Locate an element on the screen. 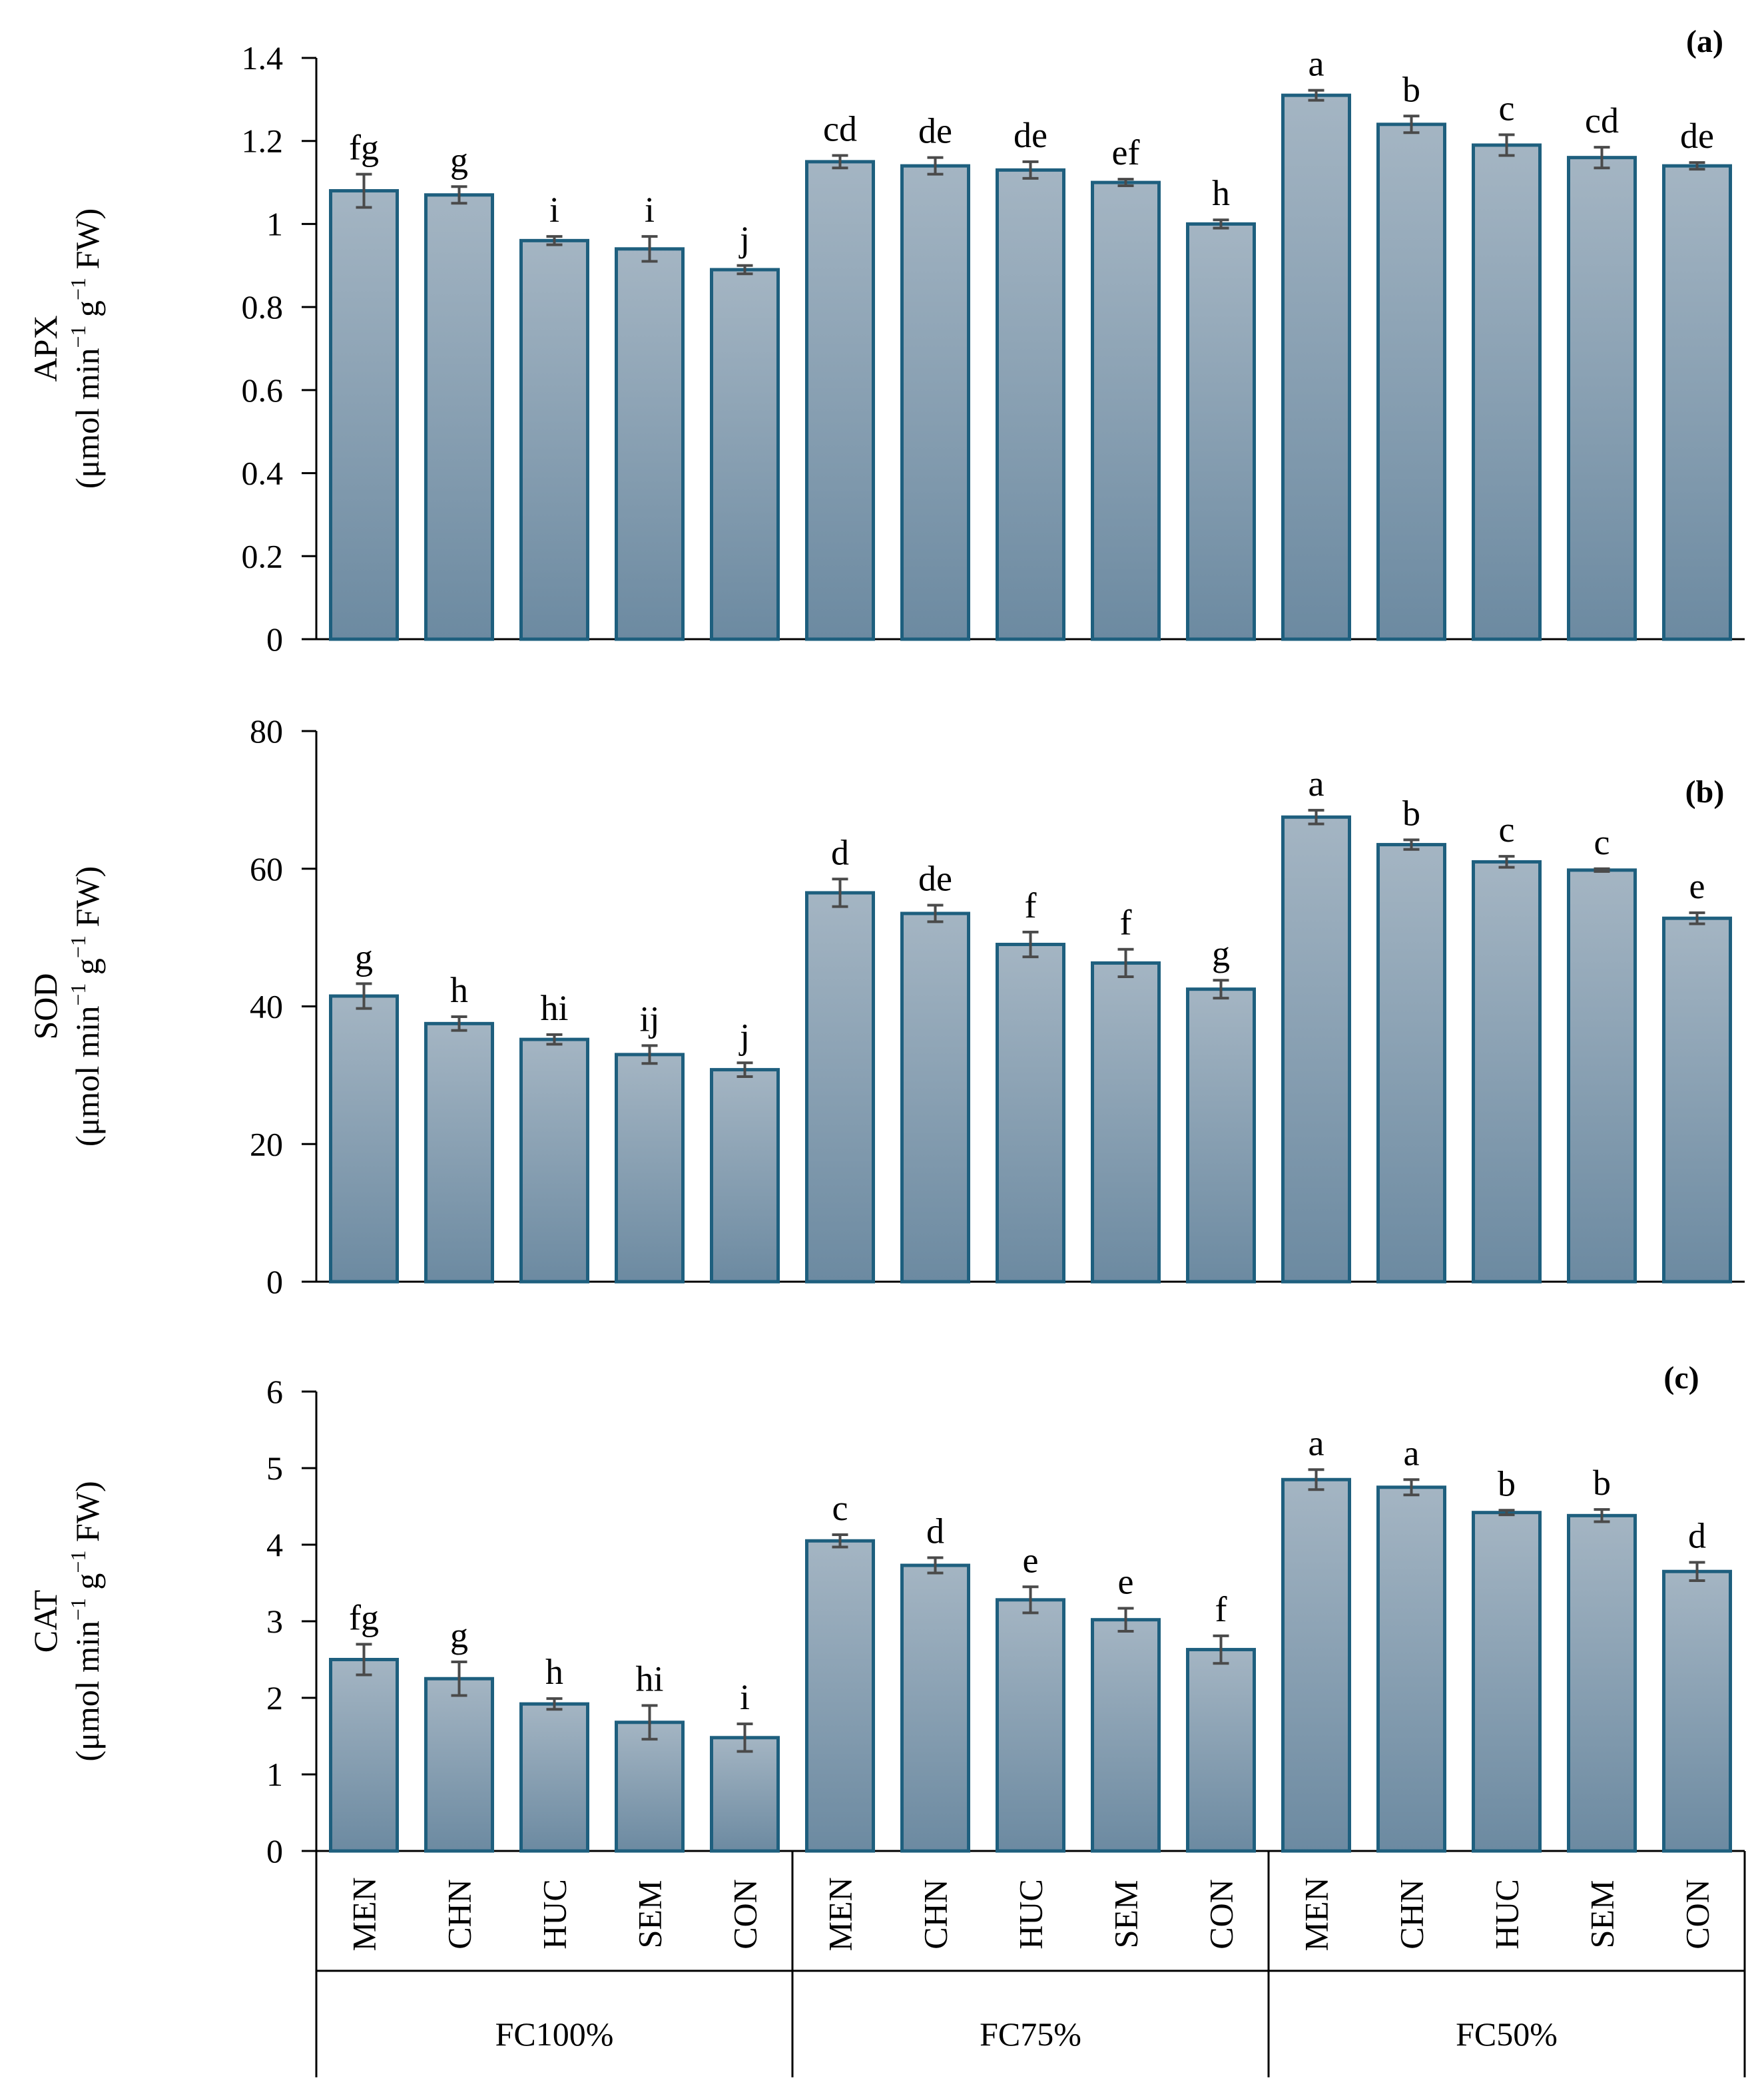 The width and height of the screenshot is (1764, 2086). y-axis-label: SOD is located at coordinates (45, 1006).